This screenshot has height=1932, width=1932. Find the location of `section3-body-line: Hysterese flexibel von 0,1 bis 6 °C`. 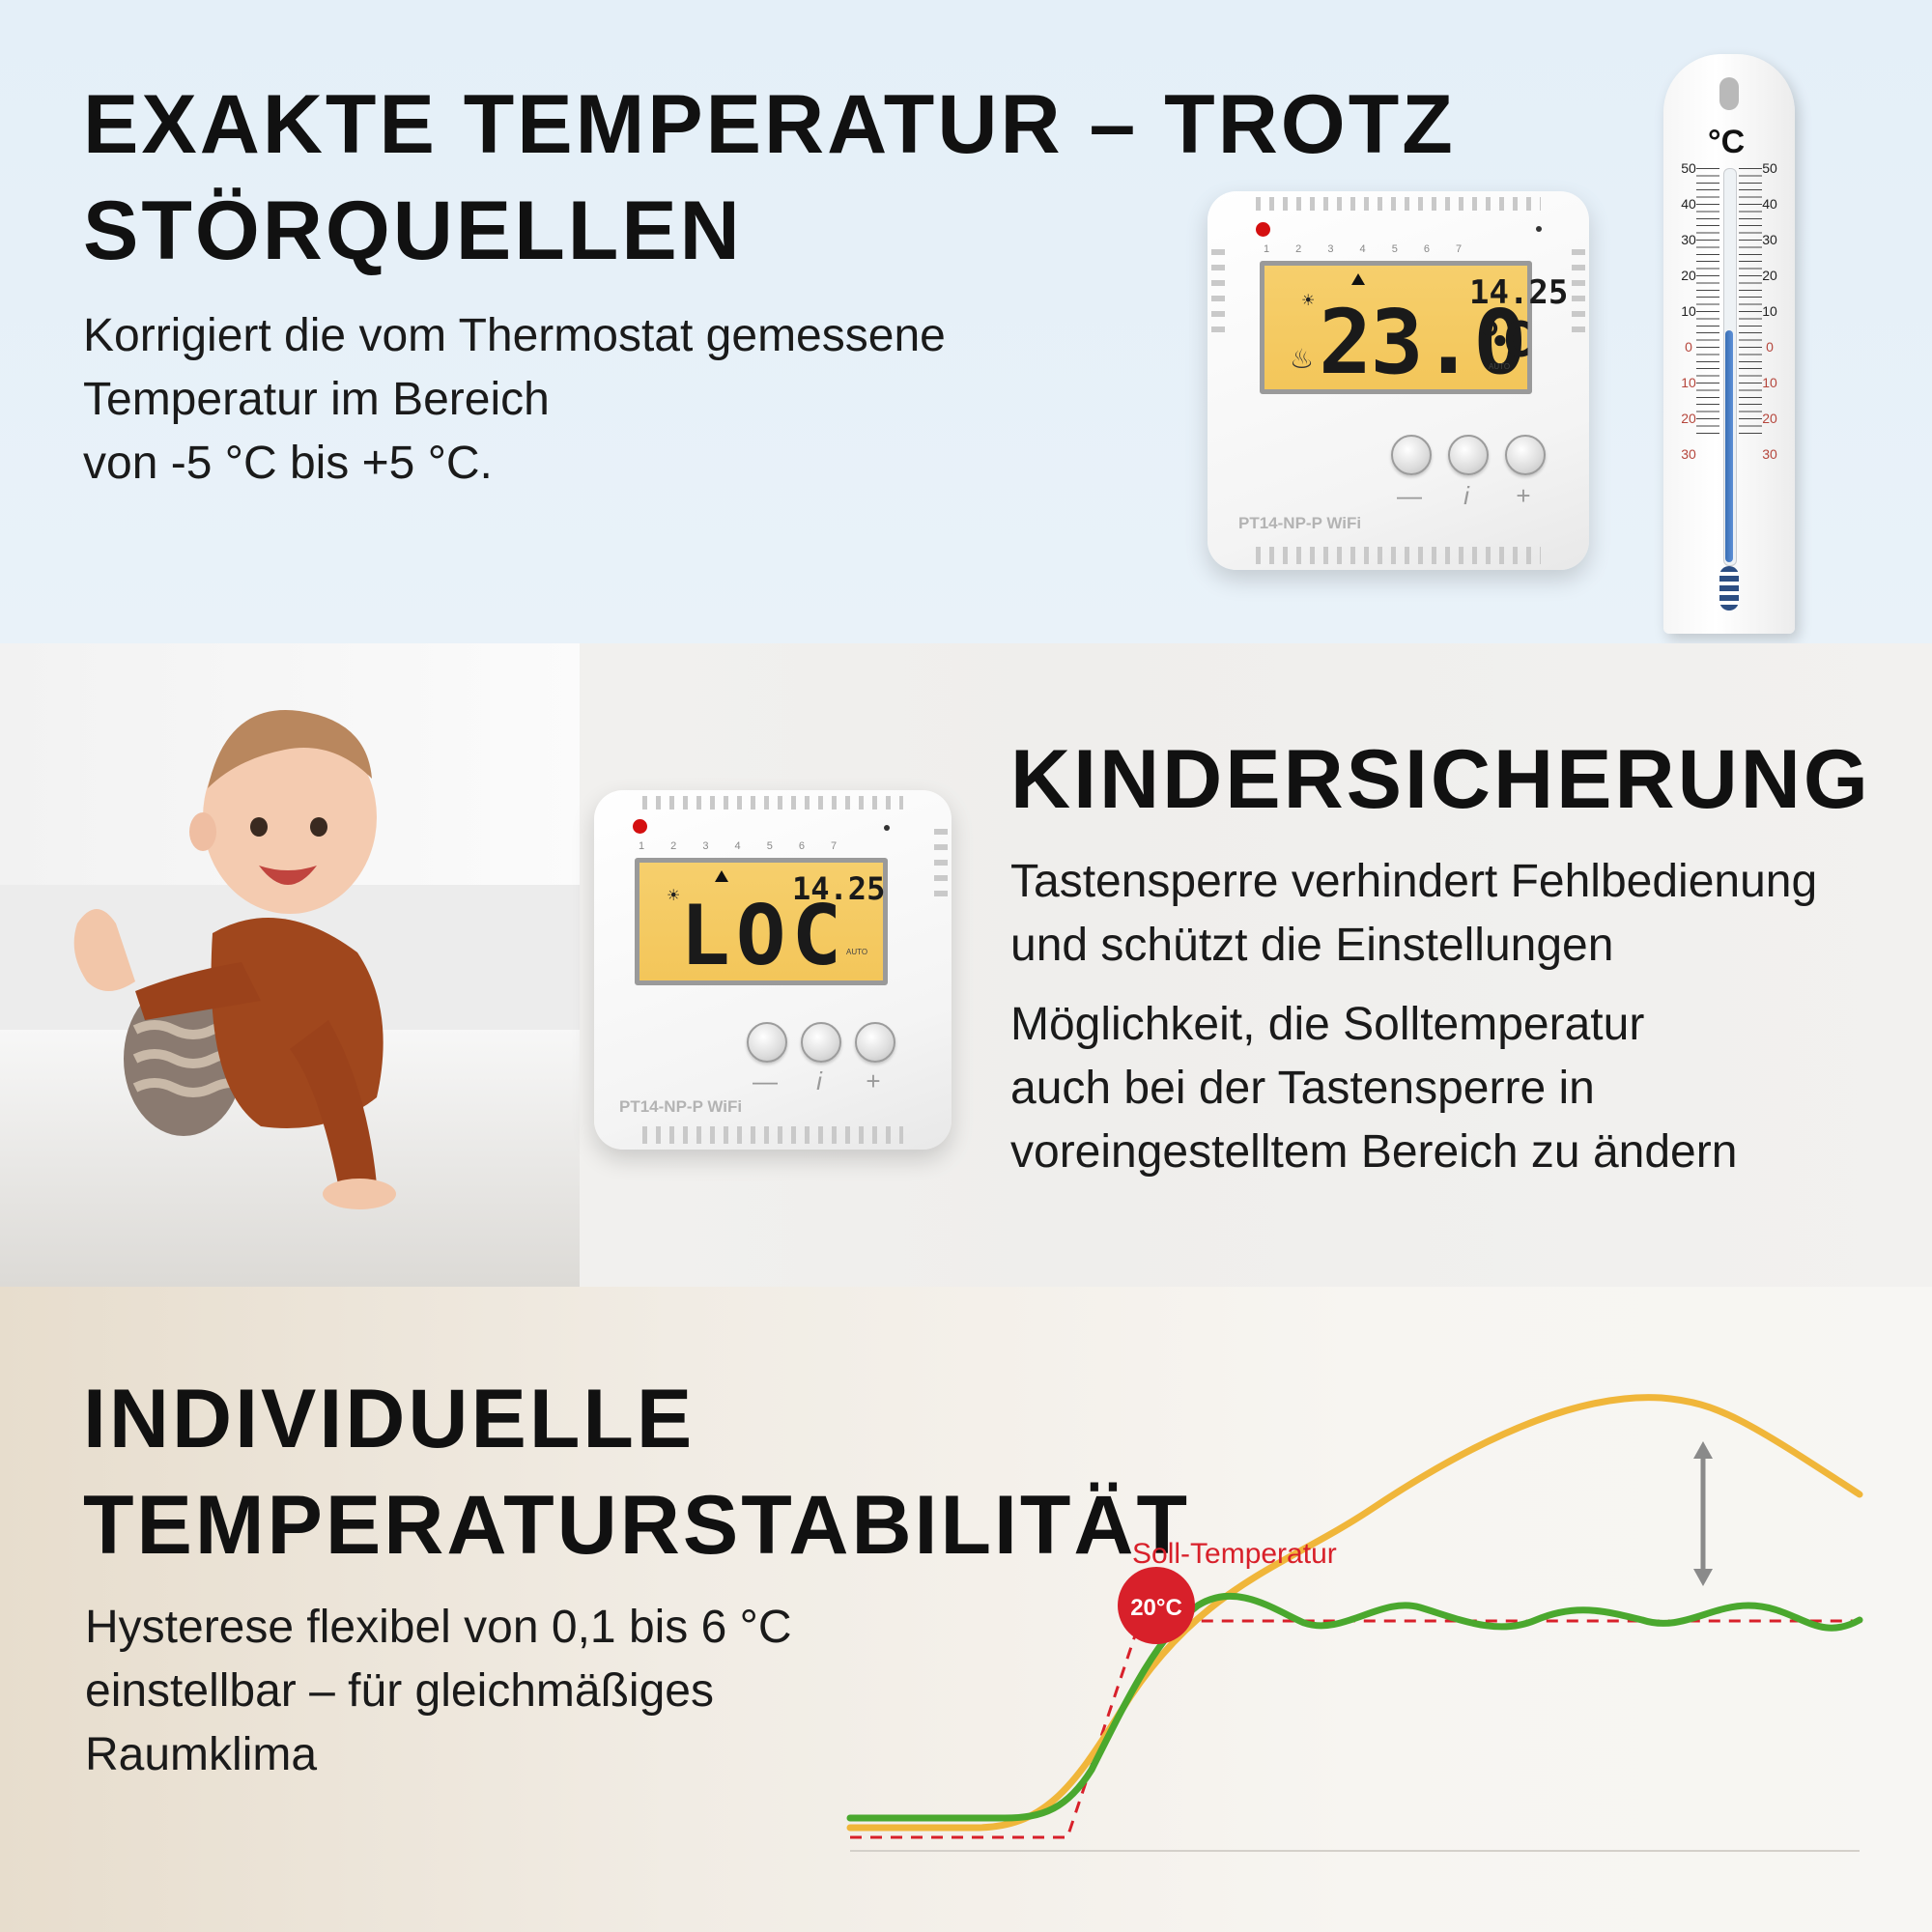

section3-body-line: Hysterese flexibel von 0,1 bis 6 °C is located at coordinates (438, 1627).